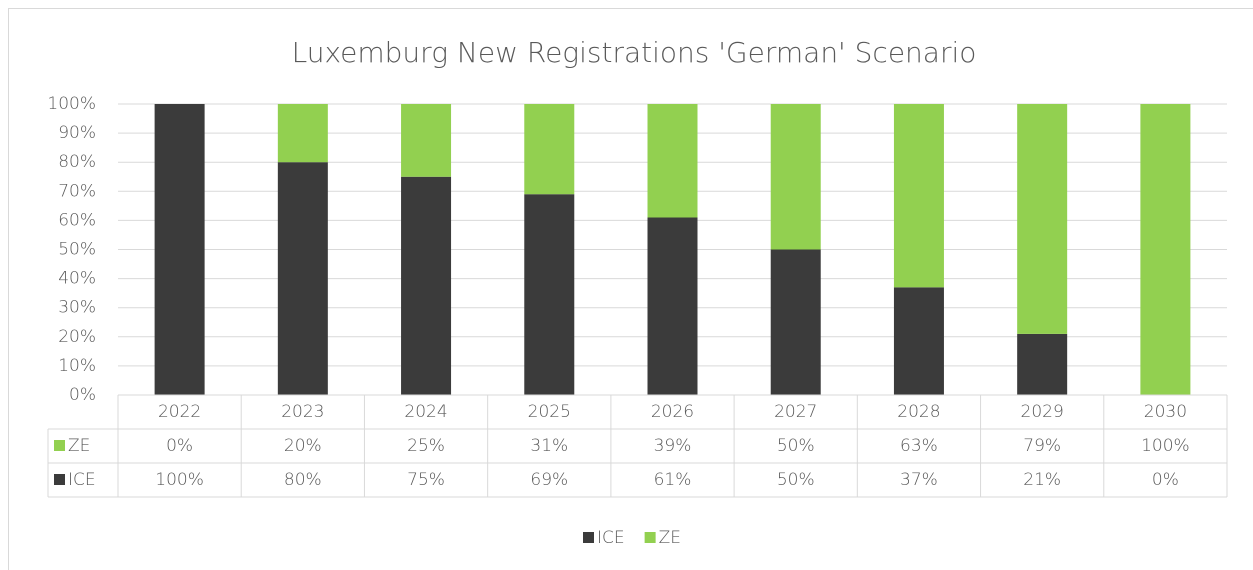 This screenshot has height=570, width=1253. Describe the element at coordinates (425, 412) in the screenshot. I see `x-tick-label: 2024` at that location.